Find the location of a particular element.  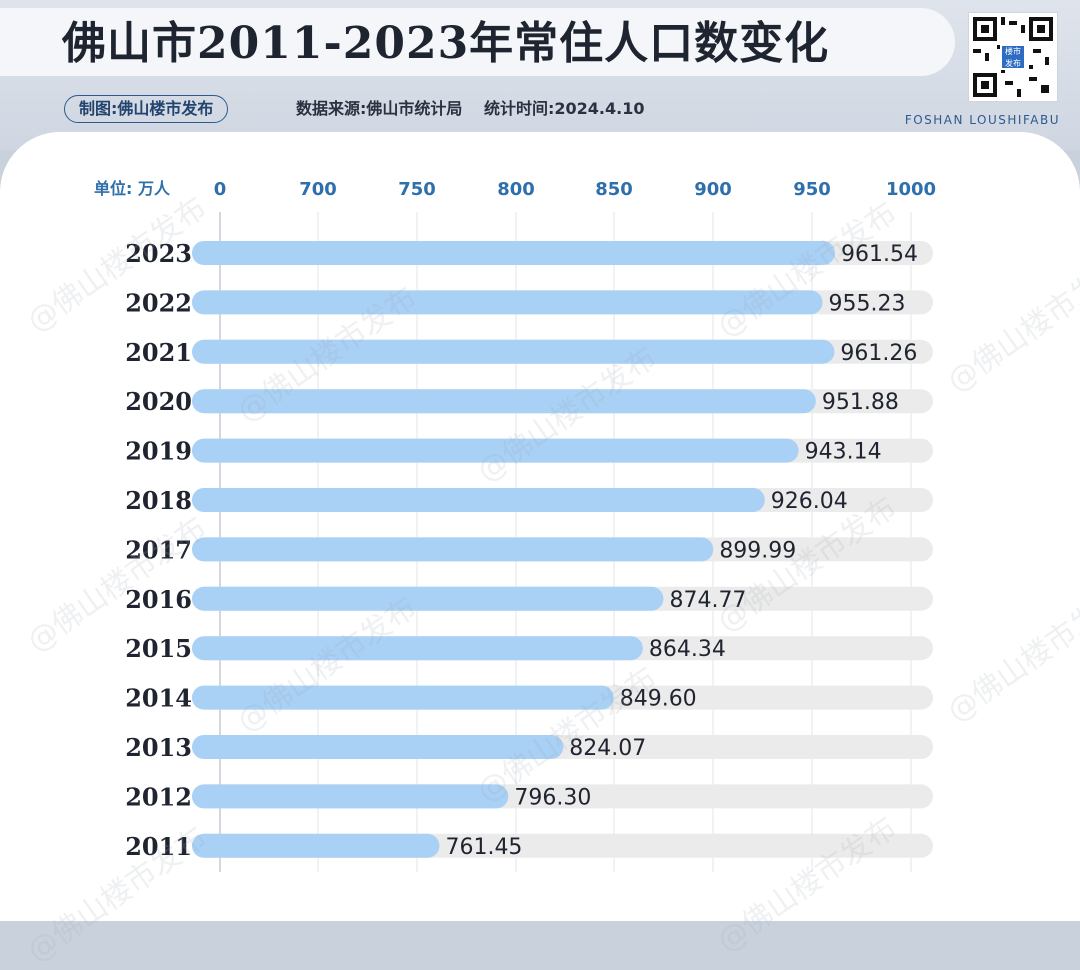

value-label-2023: 961.54 is located at coordinates (879, 254).